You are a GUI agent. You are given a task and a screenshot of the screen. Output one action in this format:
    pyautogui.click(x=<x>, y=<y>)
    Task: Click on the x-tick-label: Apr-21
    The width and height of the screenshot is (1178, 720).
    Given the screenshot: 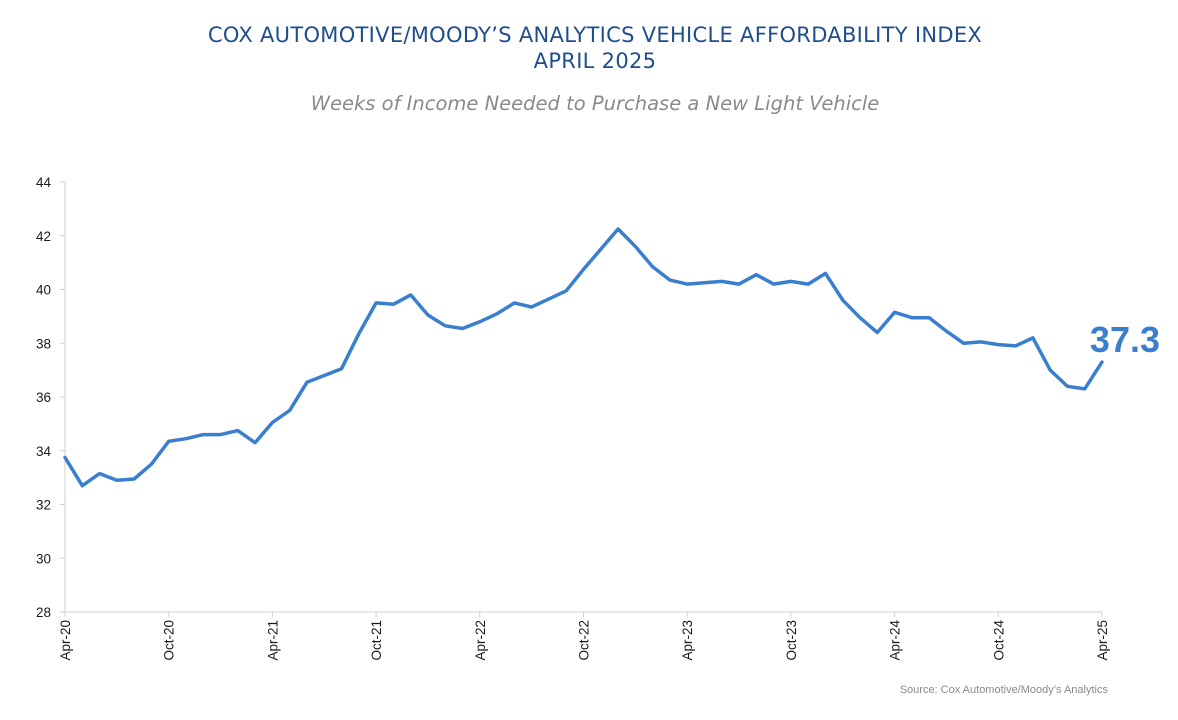 What is the action you would take?
    pyautogui.click(x=272, y=640)
    